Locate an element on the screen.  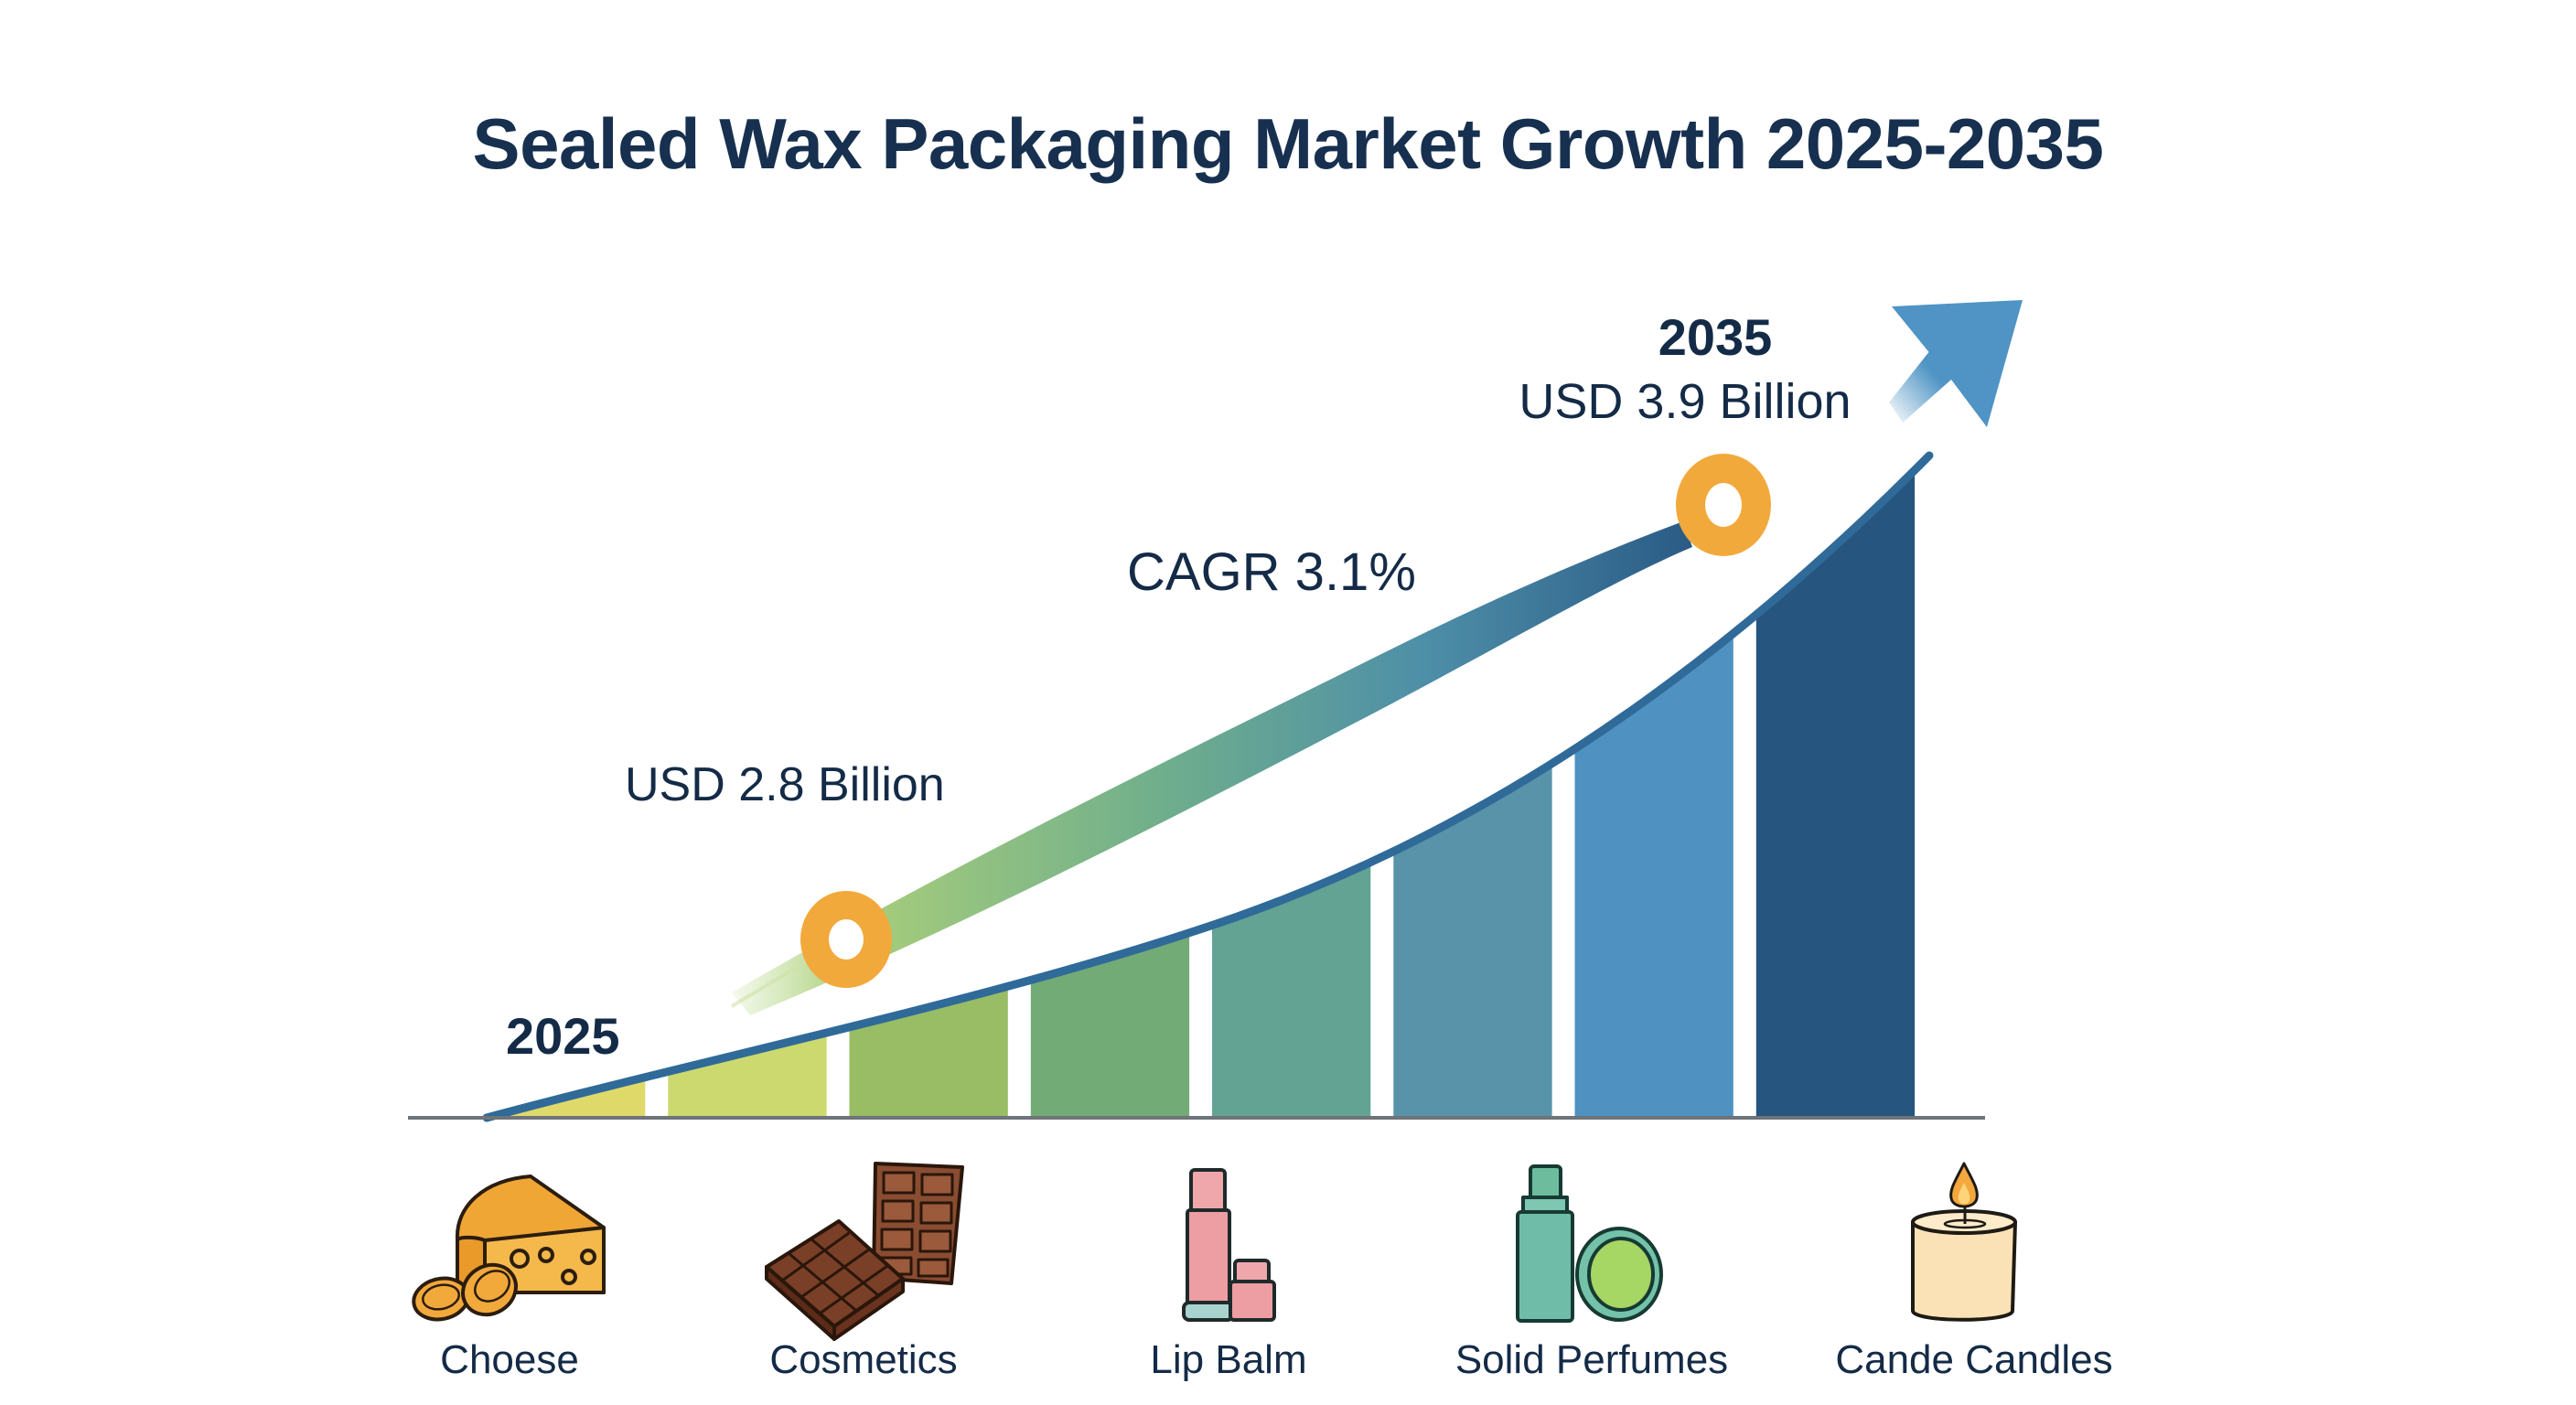
start-value-label: USD 2.8 Billion is located at coordinates (785, 784).